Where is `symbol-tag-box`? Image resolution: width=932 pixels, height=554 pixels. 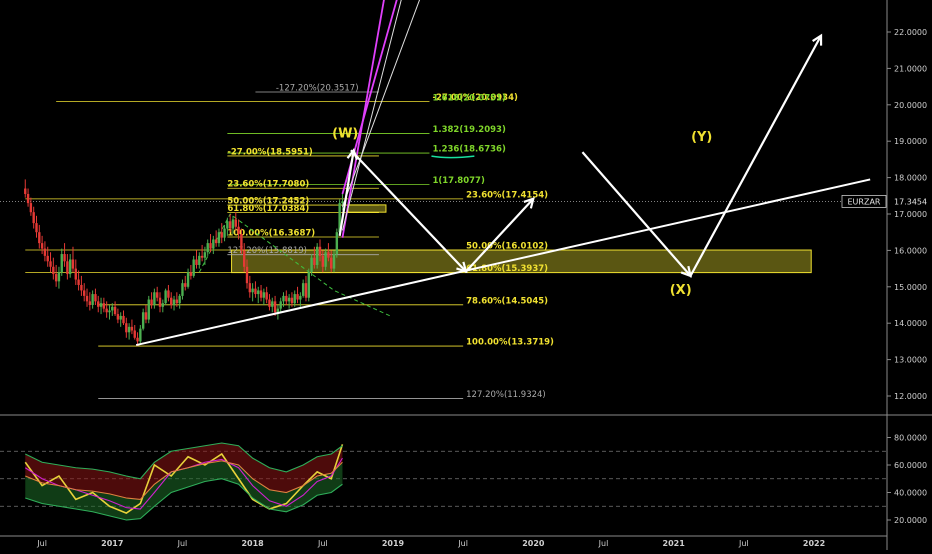
symbol-tag-box is located at coordinates (864, 201).